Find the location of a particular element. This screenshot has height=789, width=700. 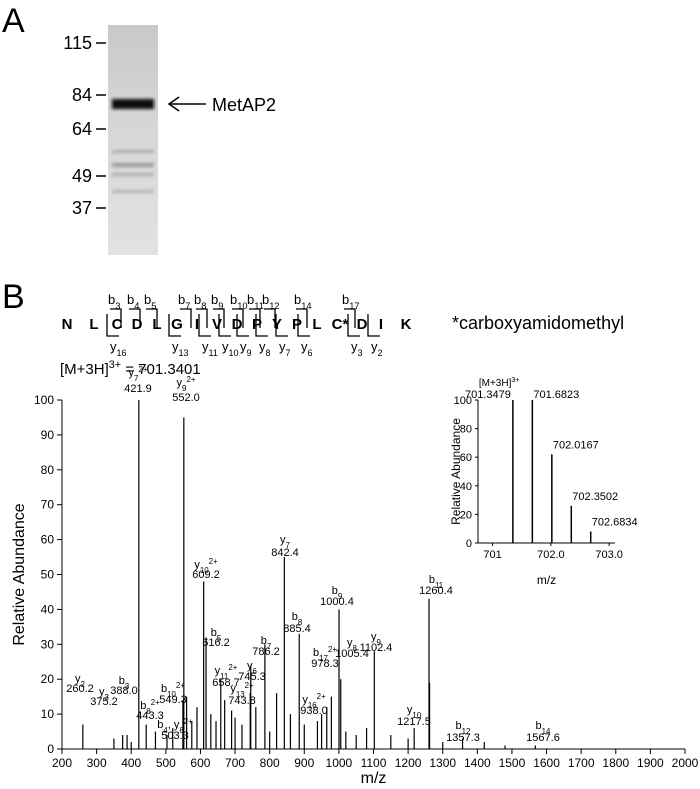

residue: P is located at coordinates (297, 324).